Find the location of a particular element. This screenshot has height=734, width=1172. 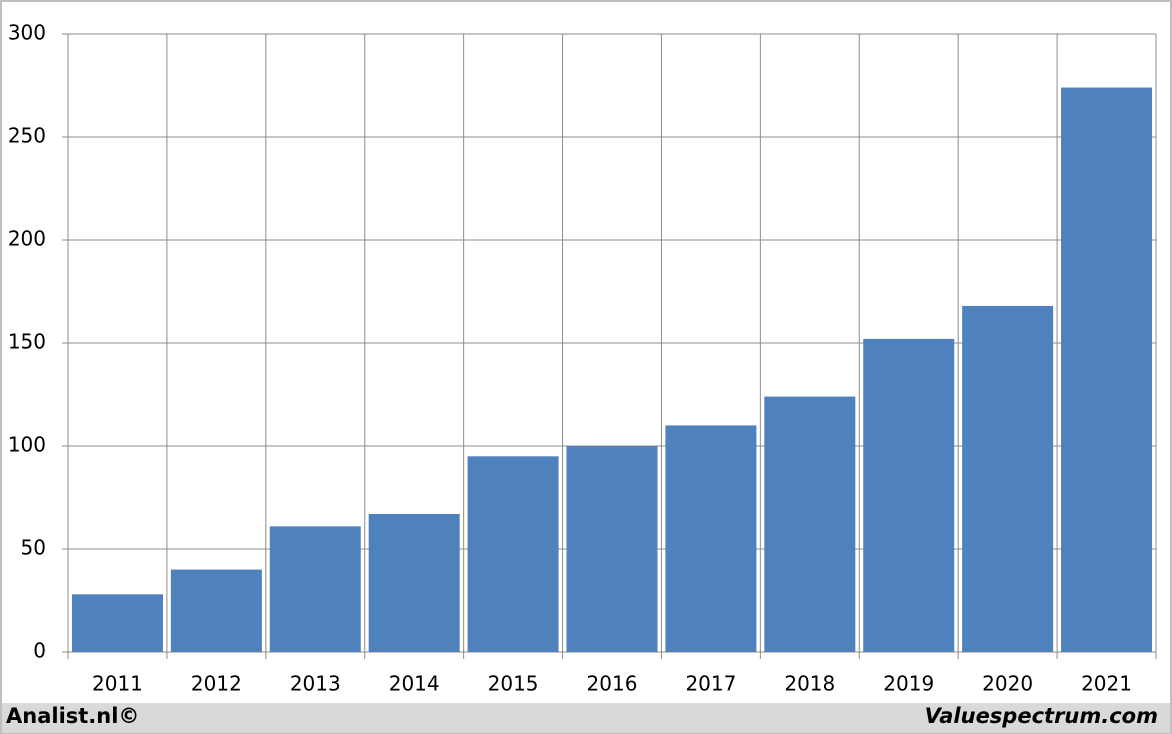

y-tick-label: 50 is located at coordinates (33, 548).